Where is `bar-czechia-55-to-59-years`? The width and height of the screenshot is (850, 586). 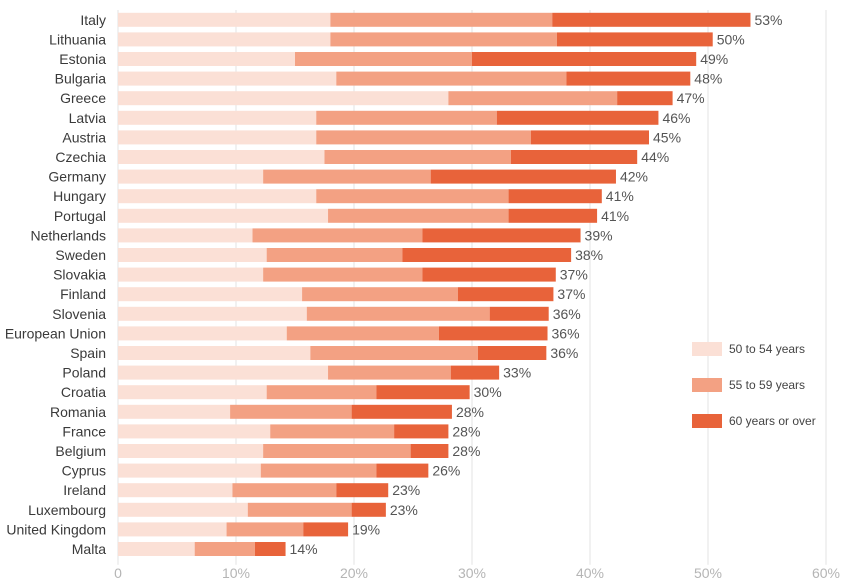
bar-czechia-55-to-59-years is located at coordinates (417, 157).